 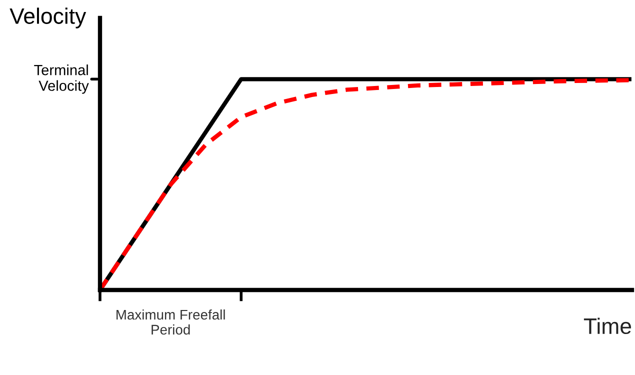 What do you see at coordinates (170, 322) in the screenshot?
I see `text: Maximum Freefall Period` at bounding box center [170, 322].